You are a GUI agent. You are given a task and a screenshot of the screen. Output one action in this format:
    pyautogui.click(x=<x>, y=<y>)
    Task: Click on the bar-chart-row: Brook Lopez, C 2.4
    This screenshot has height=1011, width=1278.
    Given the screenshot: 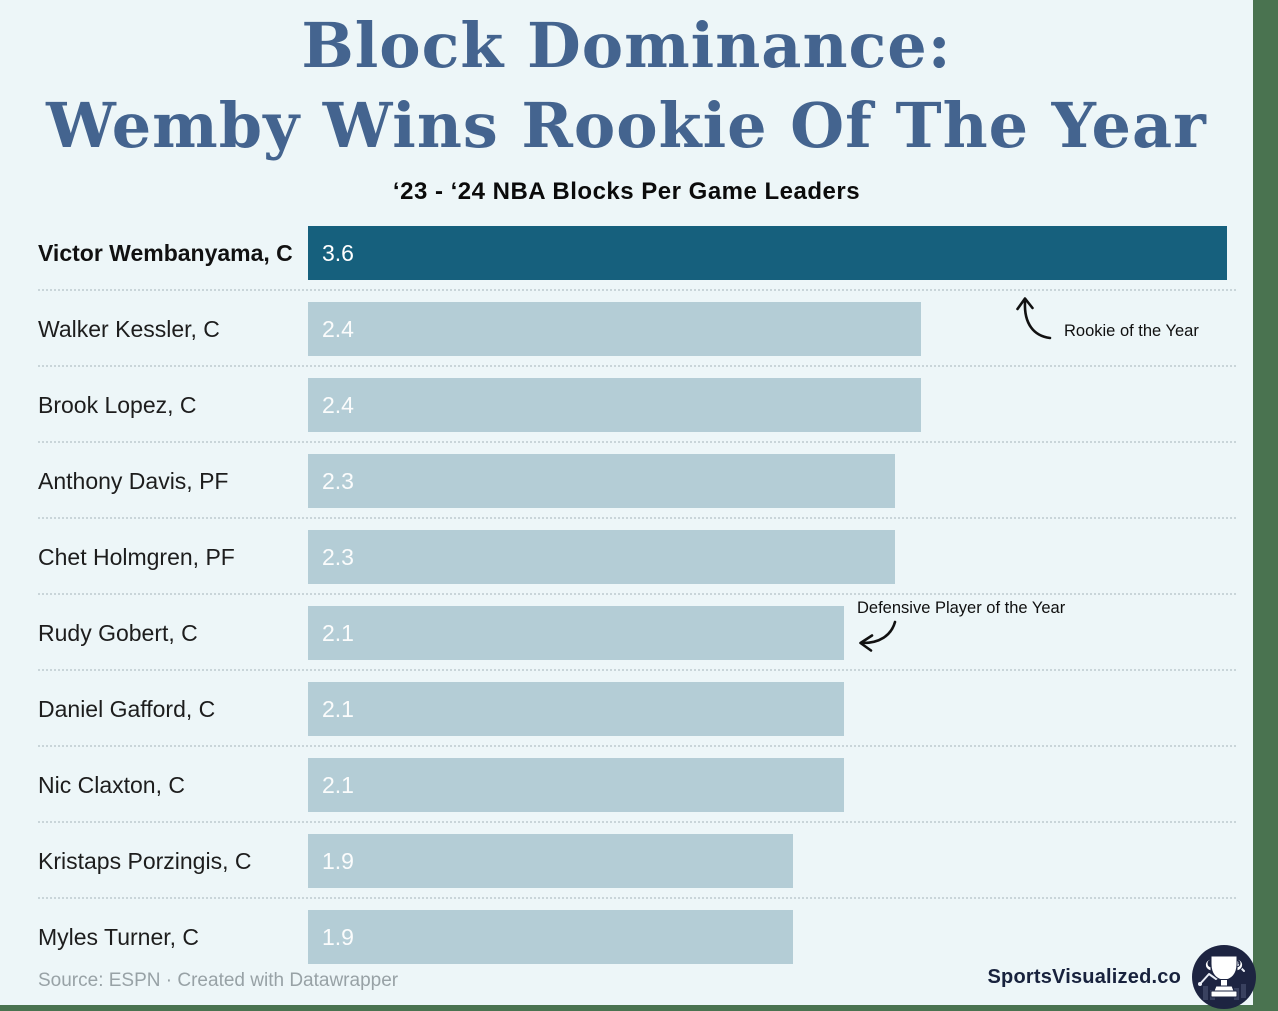 What is the action you would take?
    pyautogui.click(x=637, y=405)
    